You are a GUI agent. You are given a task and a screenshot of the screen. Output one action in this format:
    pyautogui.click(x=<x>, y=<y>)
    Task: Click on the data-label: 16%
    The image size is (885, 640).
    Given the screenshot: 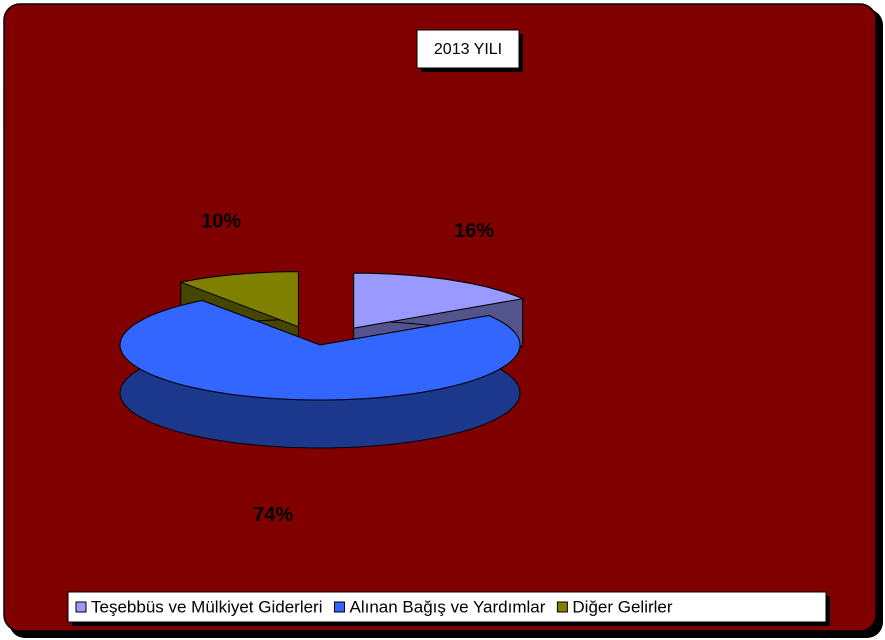 What is the action you would take?
    pyautogui.click(x=474, y=231)
    